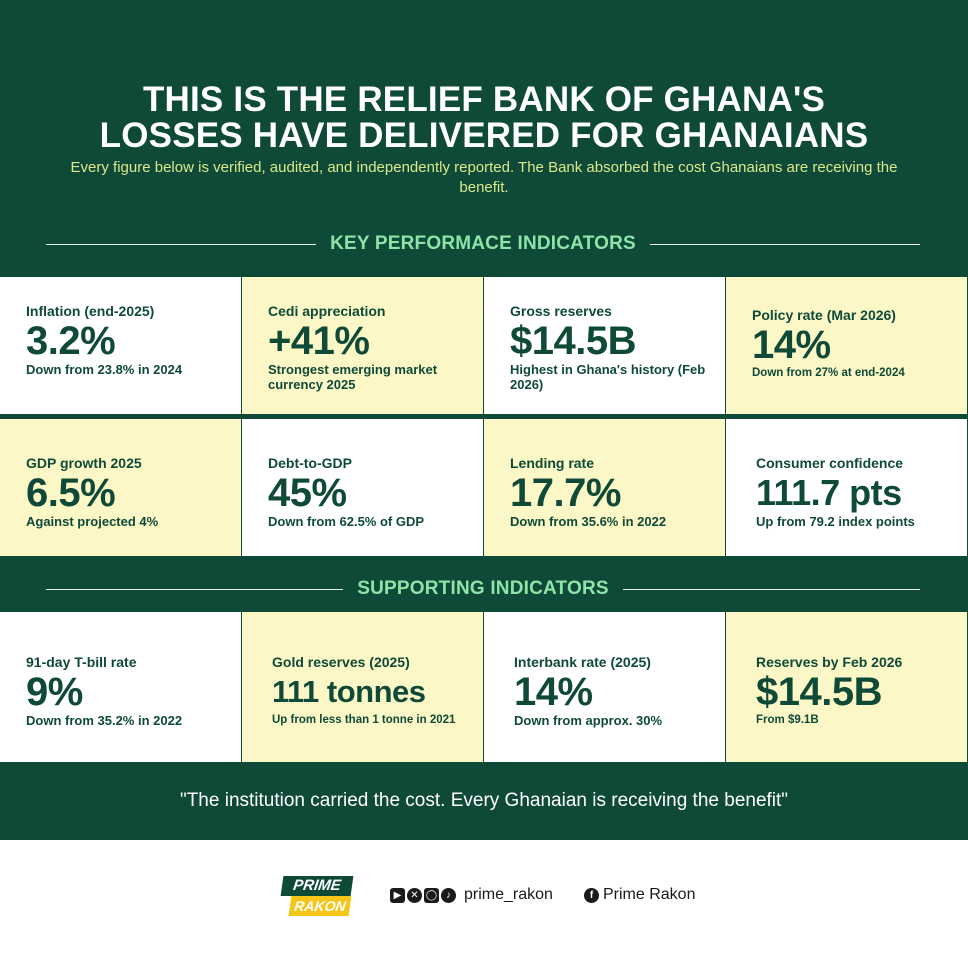  What do you see at coordinates (353, 377) in the screenshot?
I see `kpi-note: Strongest emerging market currency 2025` at bounding box center [353, 377].